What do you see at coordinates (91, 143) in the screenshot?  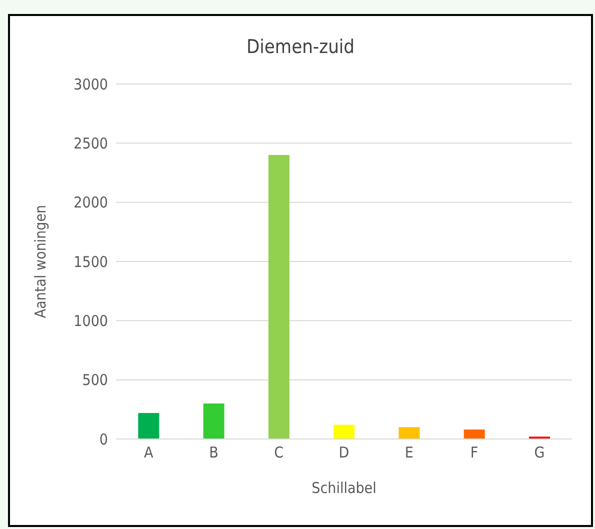 I see `y-tick-label: 2500` at bounding box center [91, 143].